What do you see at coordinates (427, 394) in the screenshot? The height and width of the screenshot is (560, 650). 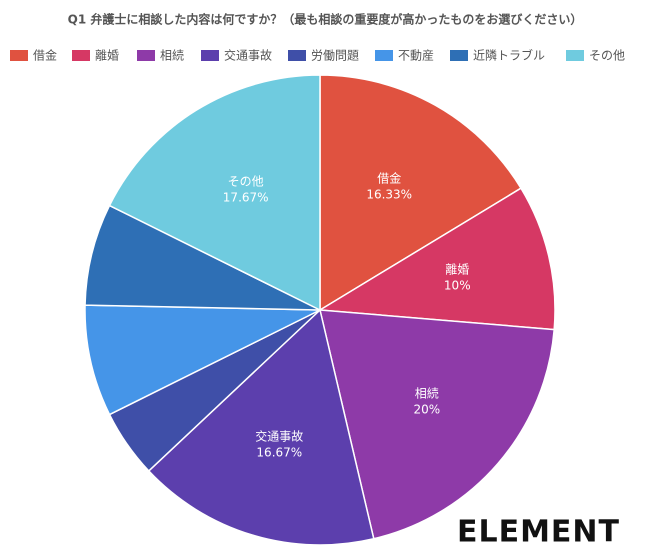 I see `slice-name: 相続` at bounding box center [427, 394].